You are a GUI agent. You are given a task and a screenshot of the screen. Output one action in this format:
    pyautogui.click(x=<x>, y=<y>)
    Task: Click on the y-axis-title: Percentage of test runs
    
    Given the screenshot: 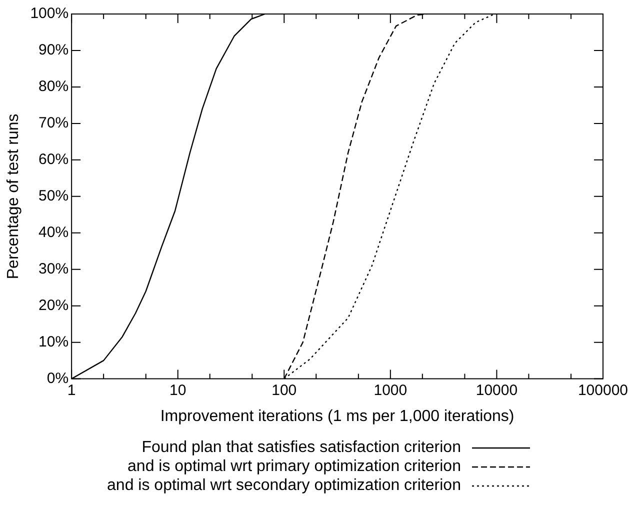 What is the action you would take?
    pyautogui.click(x=13, y=197)
    